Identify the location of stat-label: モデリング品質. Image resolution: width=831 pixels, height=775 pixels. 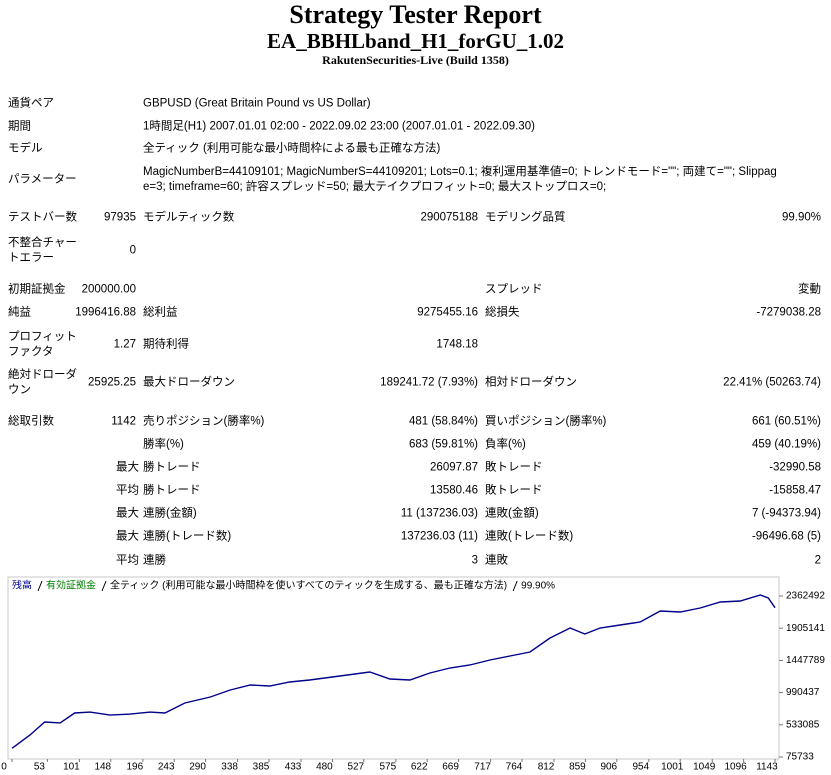
(525, 217).